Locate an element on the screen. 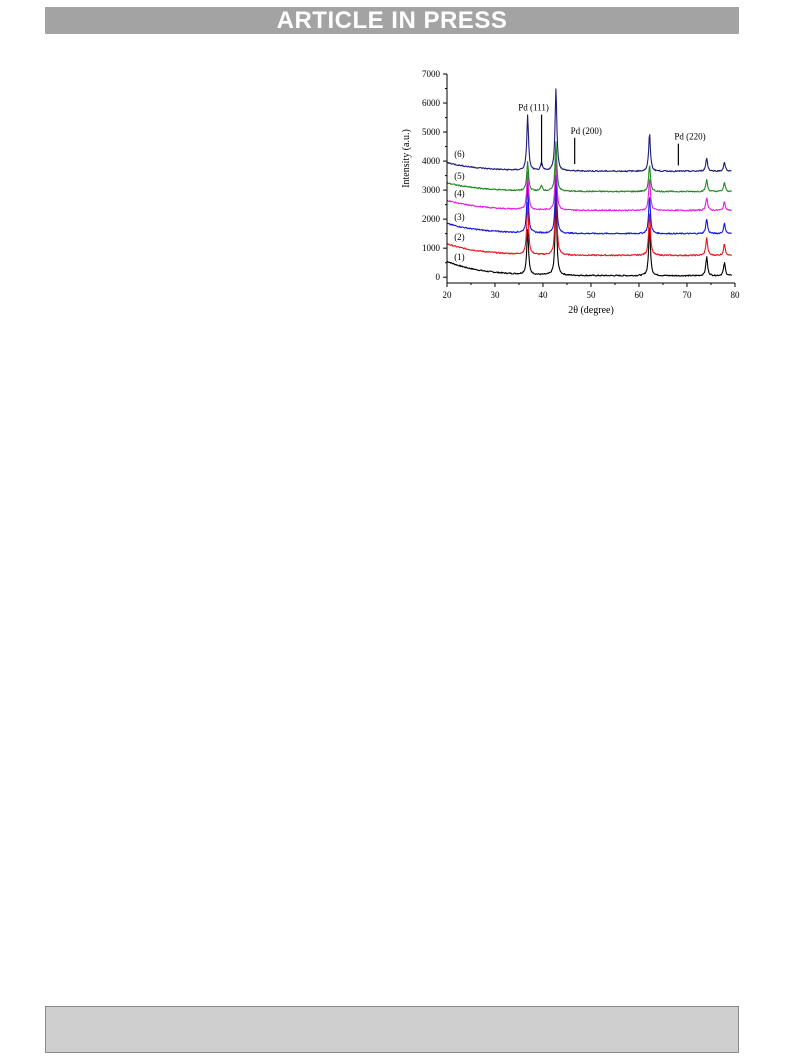  x-tick-label-20: 20 is located at coordinates (448, 295).